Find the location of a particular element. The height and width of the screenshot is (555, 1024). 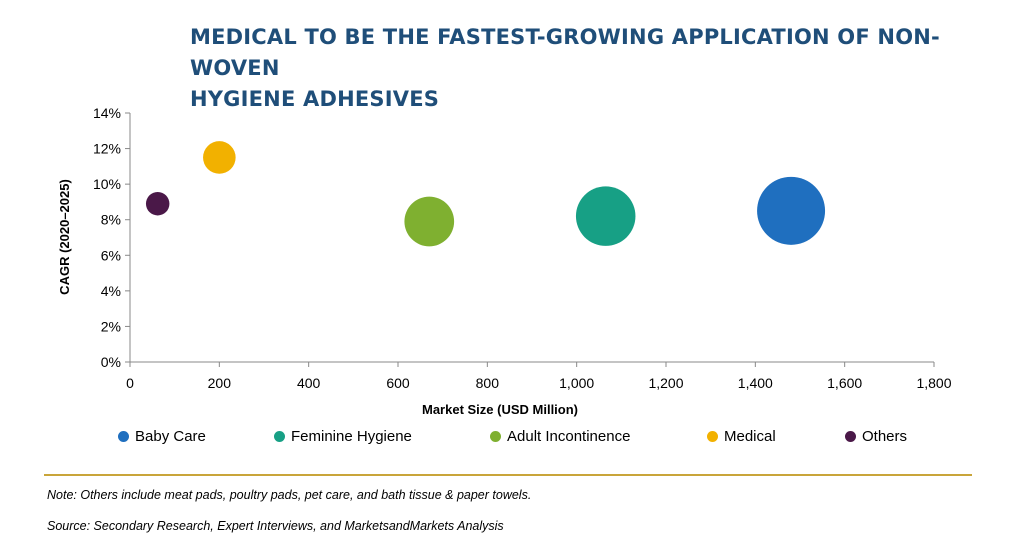

chart-title-line-2: HYGIENE ADHESIVES is located at coordinates (315, 99).